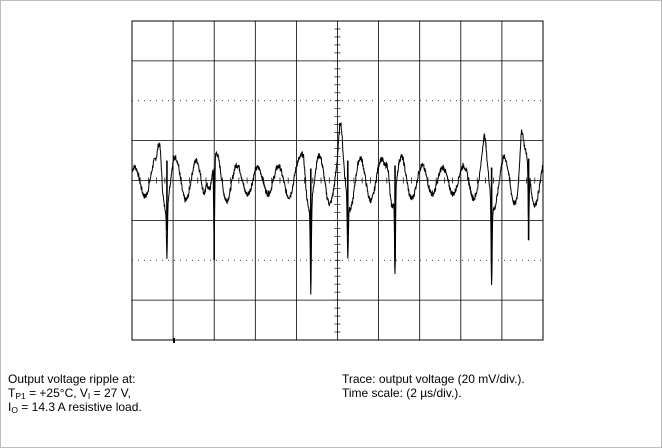  What do you see at coordinates (402, 393) in the screenshot?
I see `caption-timescale: Time scale: (2 µs/div.).` at bounding box center [402, 393].